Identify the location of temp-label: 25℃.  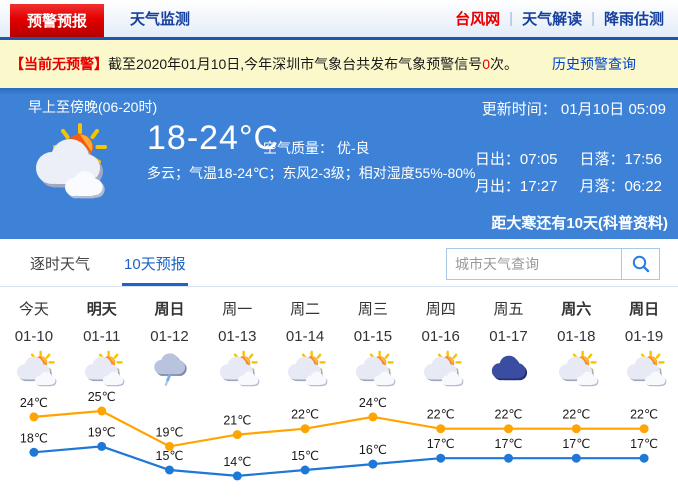
(102, 397).